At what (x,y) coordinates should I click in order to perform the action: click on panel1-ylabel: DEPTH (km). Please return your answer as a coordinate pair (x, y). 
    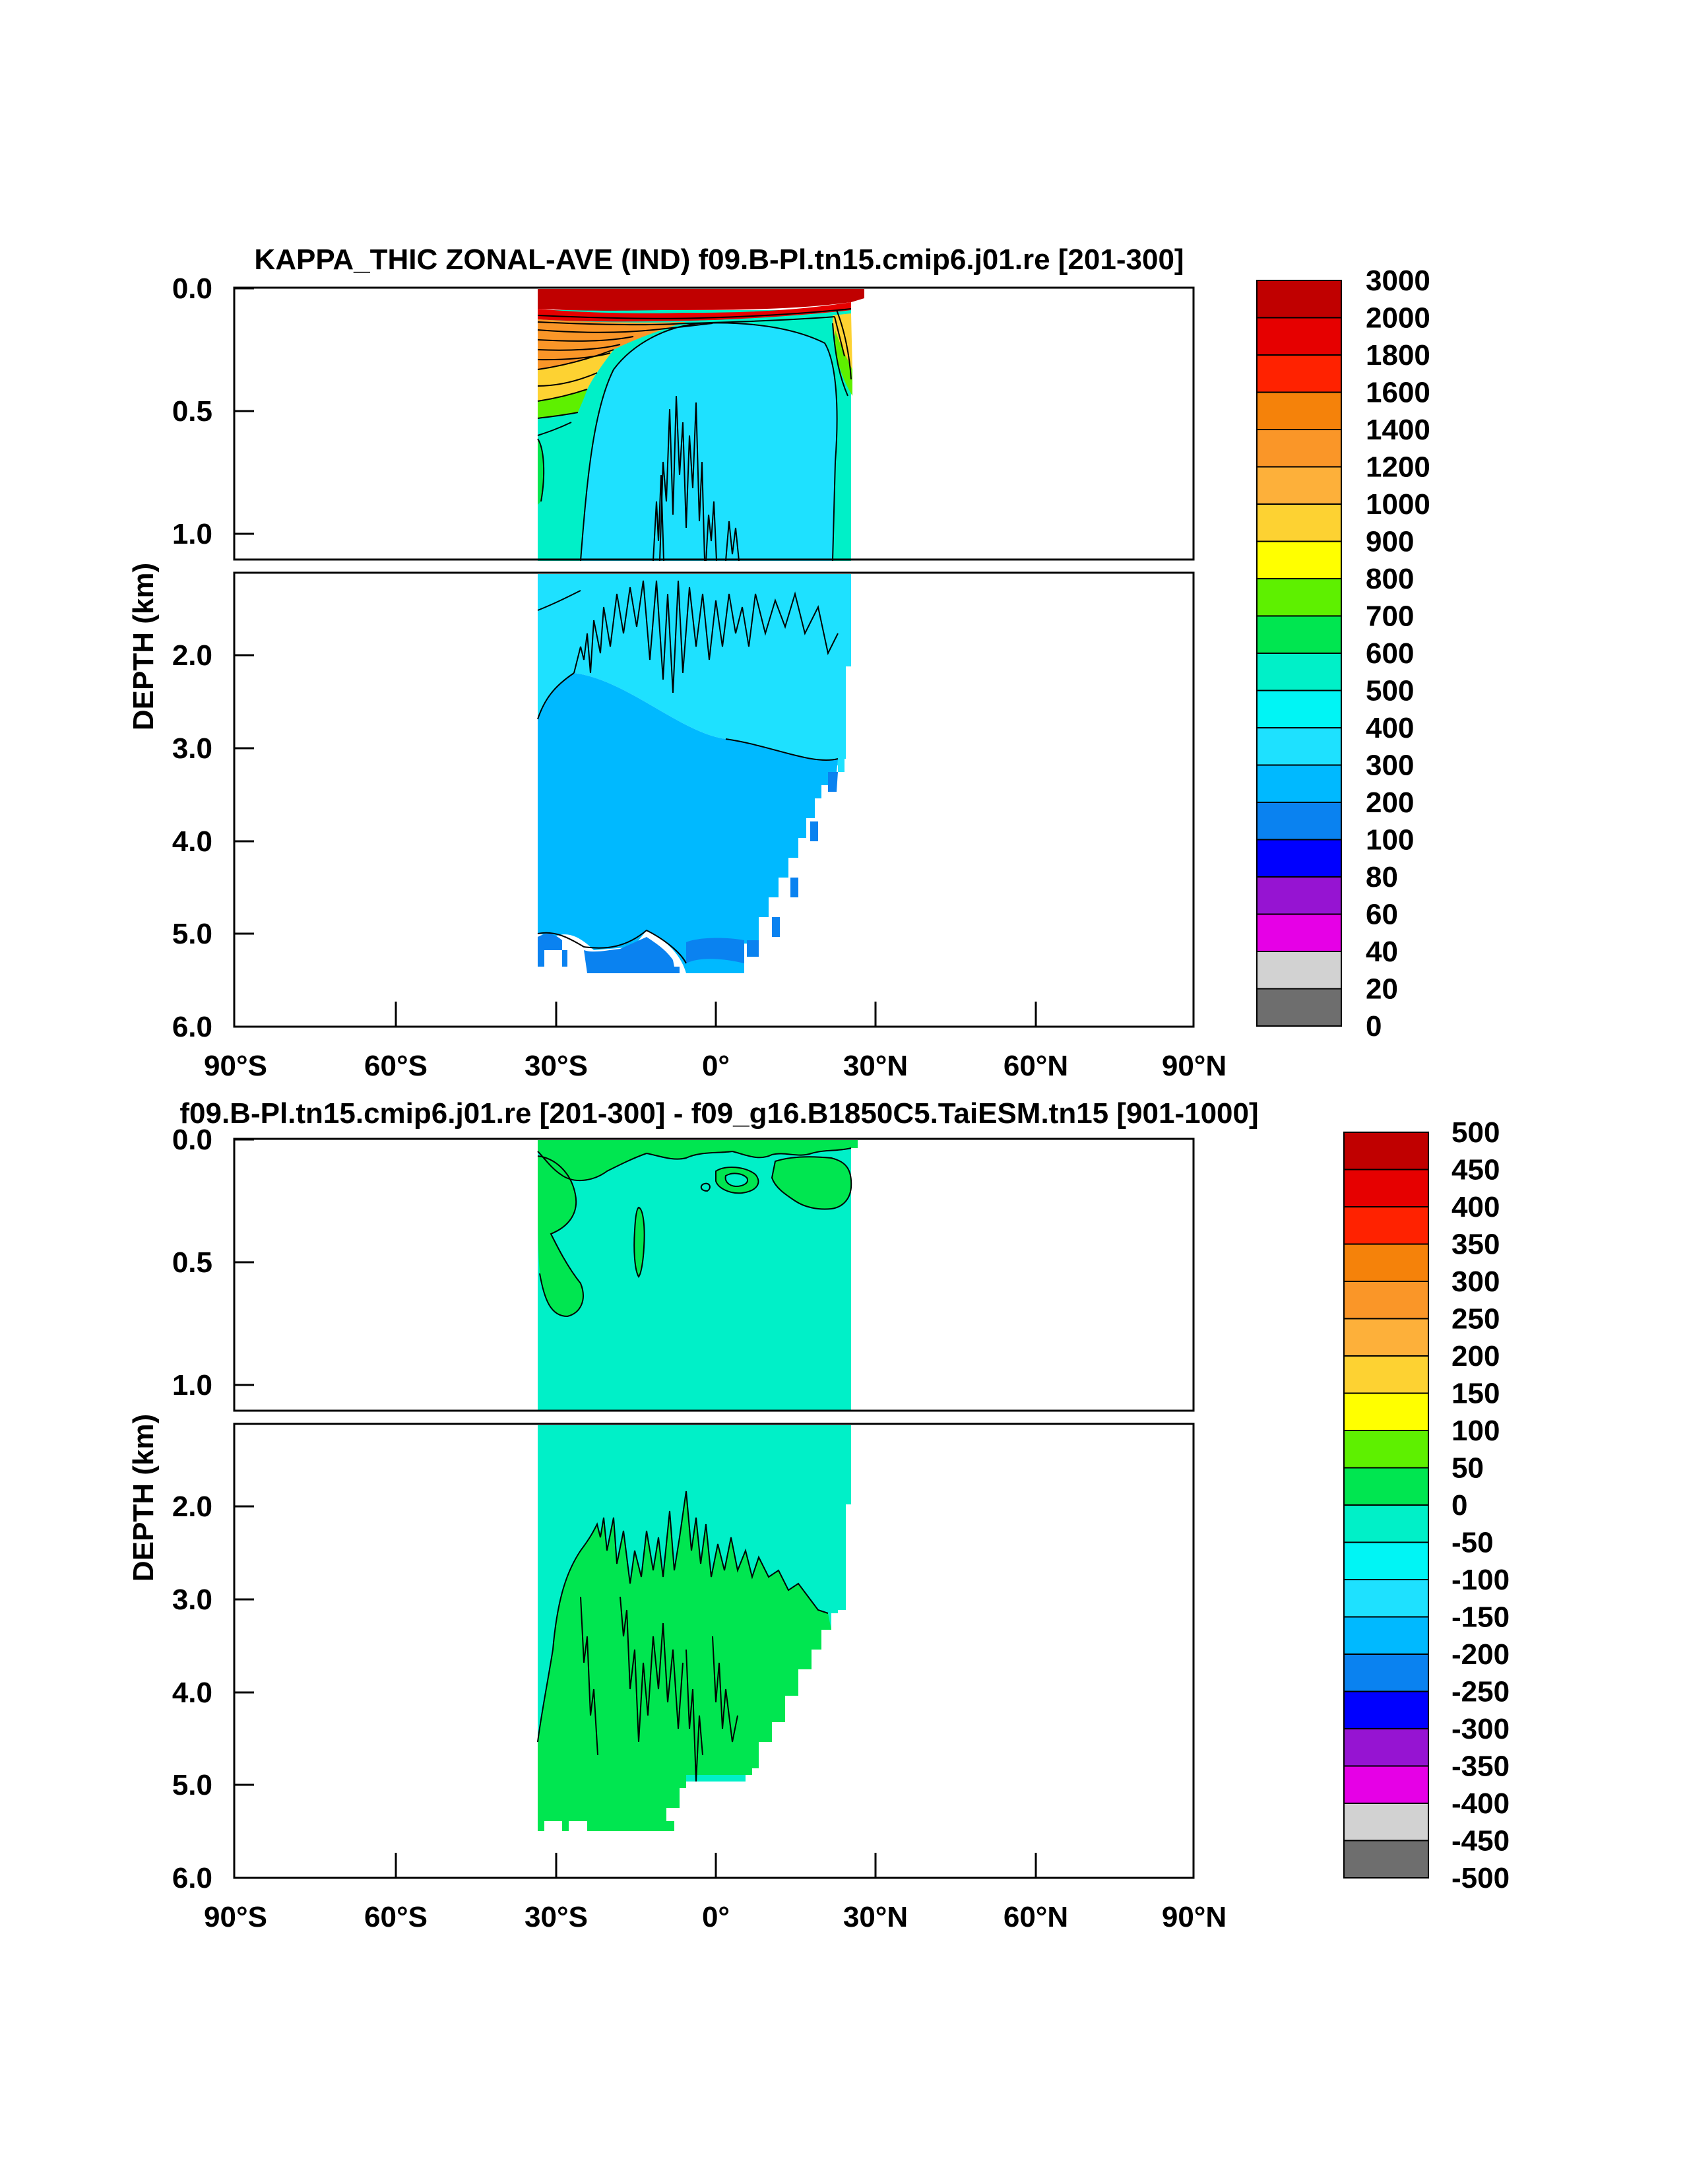
    Looking at the image, I should click on (143, 646).